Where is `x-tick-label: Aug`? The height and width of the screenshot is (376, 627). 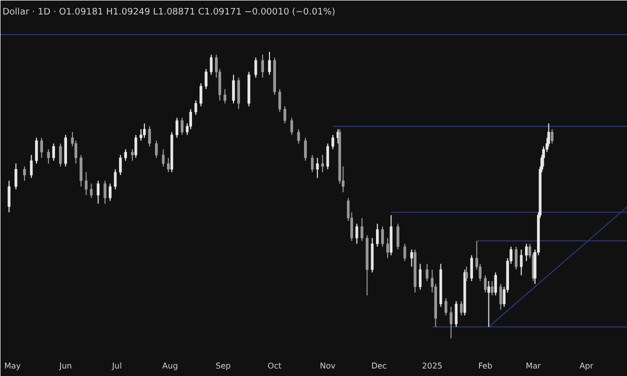 x-tick-label: Aug is located at coordinates (170, 366).